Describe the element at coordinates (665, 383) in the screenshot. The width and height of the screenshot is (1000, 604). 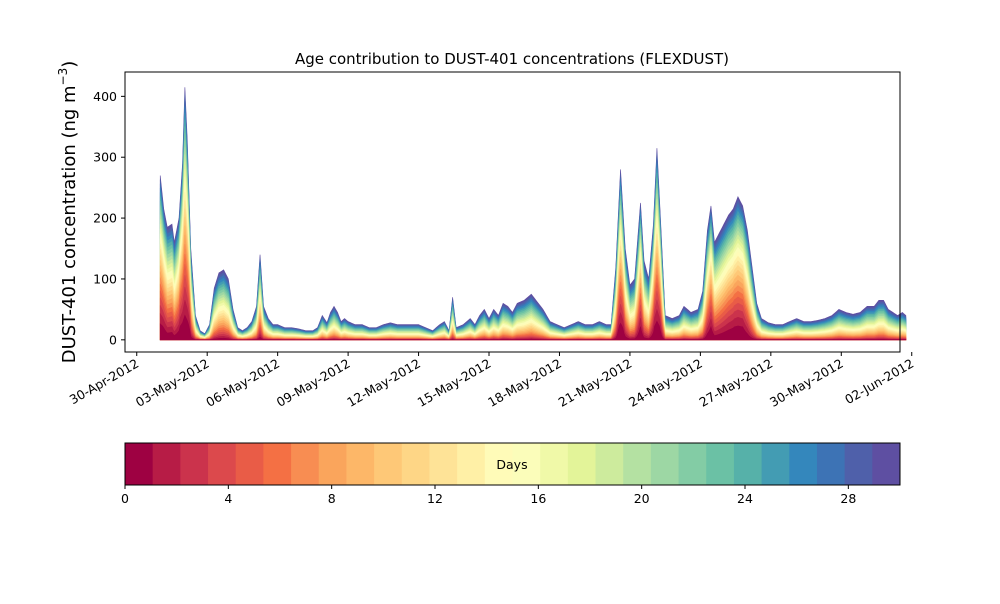
I see `x-tick-label: 24-May-2012` at that location.